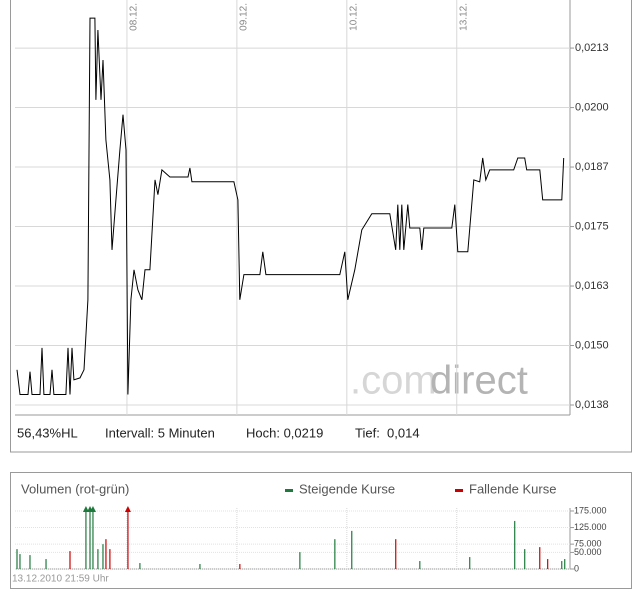 This screenshot has height=590, width=632. Describe the element at coordinates (393, 381) in the screenshot. I see `watermark: .com` at that location.